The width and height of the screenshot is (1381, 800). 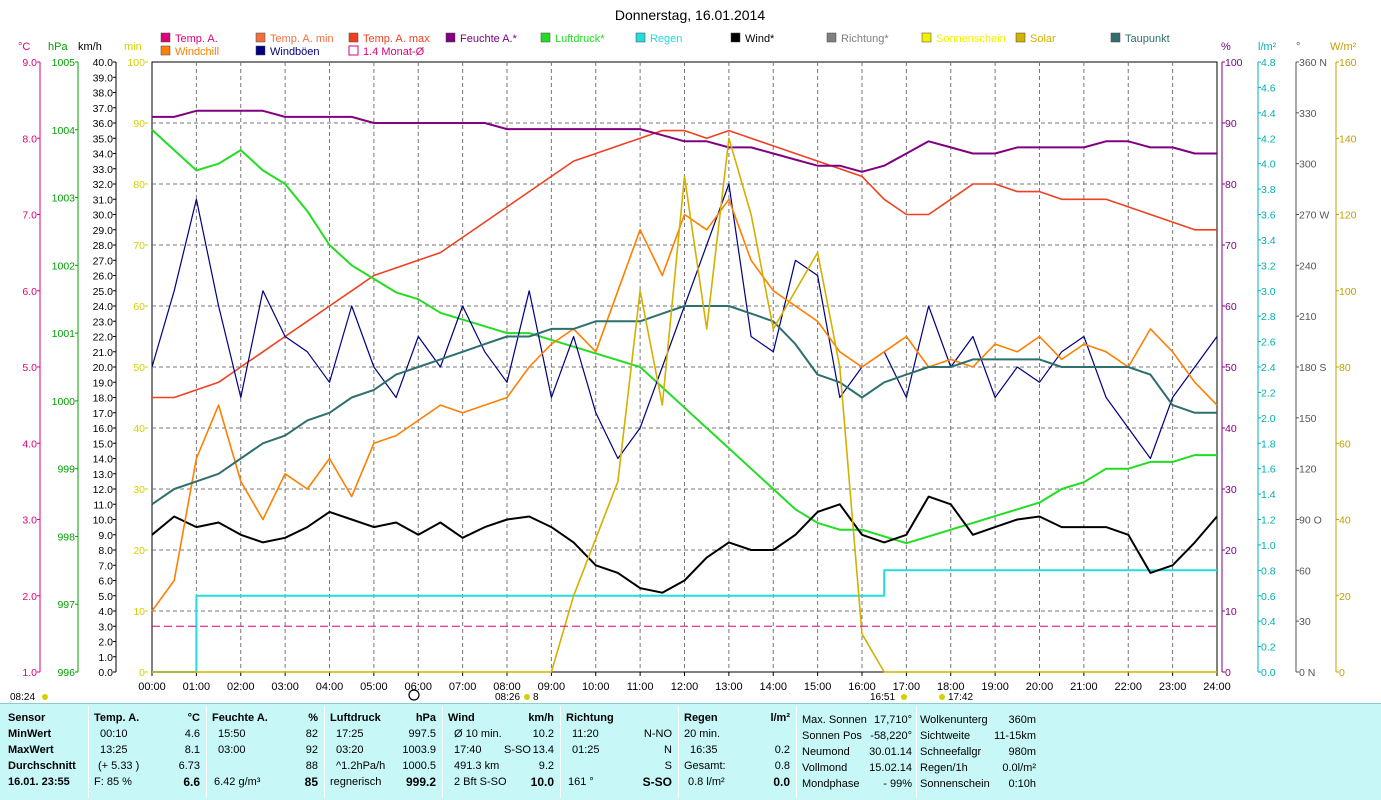 What do you see at coordinates (29, 216) in the screenshot?
I see `axis-temp-label-2: 7.0` at bounding box center [29, 216].